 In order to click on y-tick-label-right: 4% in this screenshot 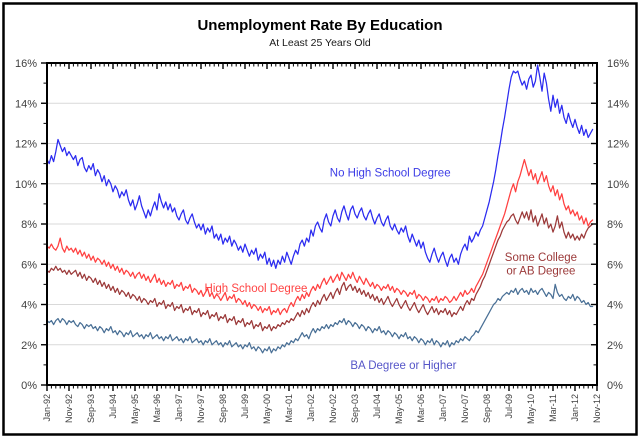, I will do `click(615, 306)`.